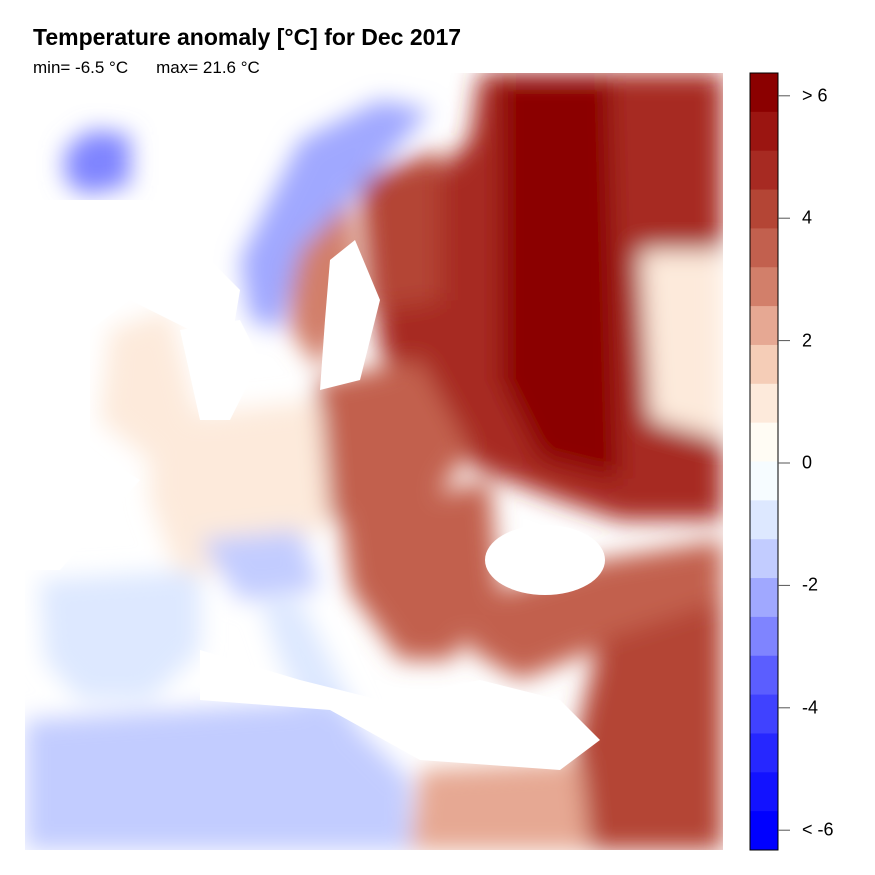 This screenshot has height=875, width=875. What do you see at coordinates (545, 560) in the screenshot?
I see `black-sea` at bounding box center [545, 560].